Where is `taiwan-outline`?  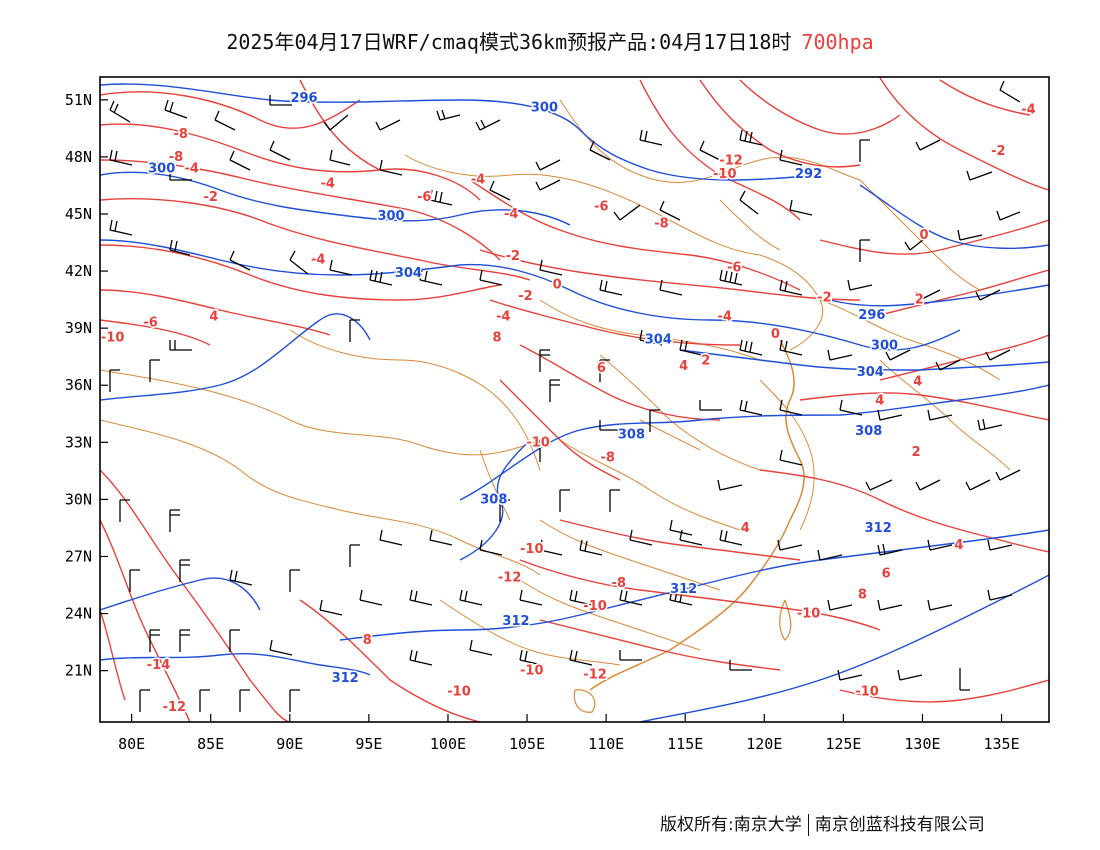 taiwan-outline is located at coordinates (785, 620).